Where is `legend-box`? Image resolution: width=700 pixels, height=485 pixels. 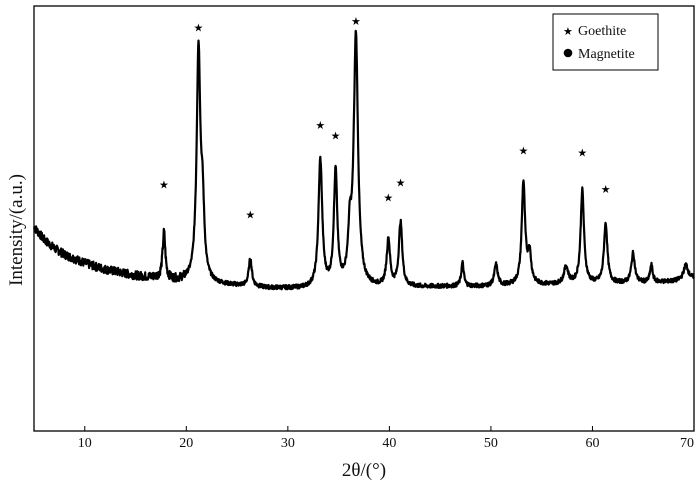
legend-box is located at coordinates (605, 42).